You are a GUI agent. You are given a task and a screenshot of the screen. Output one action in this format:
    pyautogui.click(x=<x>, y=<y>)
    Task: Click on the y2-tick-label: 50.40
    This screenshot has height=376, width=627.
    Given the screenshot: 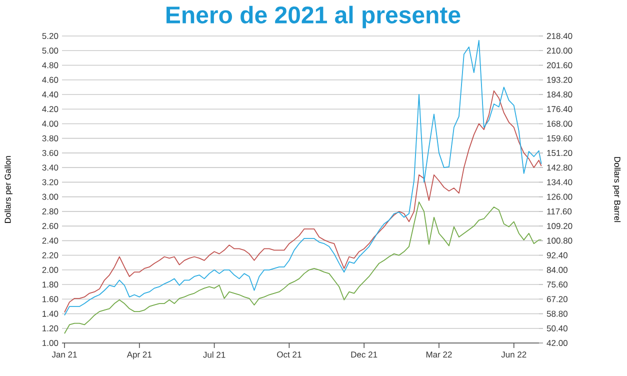 What is the action you would take?
    pyautogui.click(x=557, y=328)
    